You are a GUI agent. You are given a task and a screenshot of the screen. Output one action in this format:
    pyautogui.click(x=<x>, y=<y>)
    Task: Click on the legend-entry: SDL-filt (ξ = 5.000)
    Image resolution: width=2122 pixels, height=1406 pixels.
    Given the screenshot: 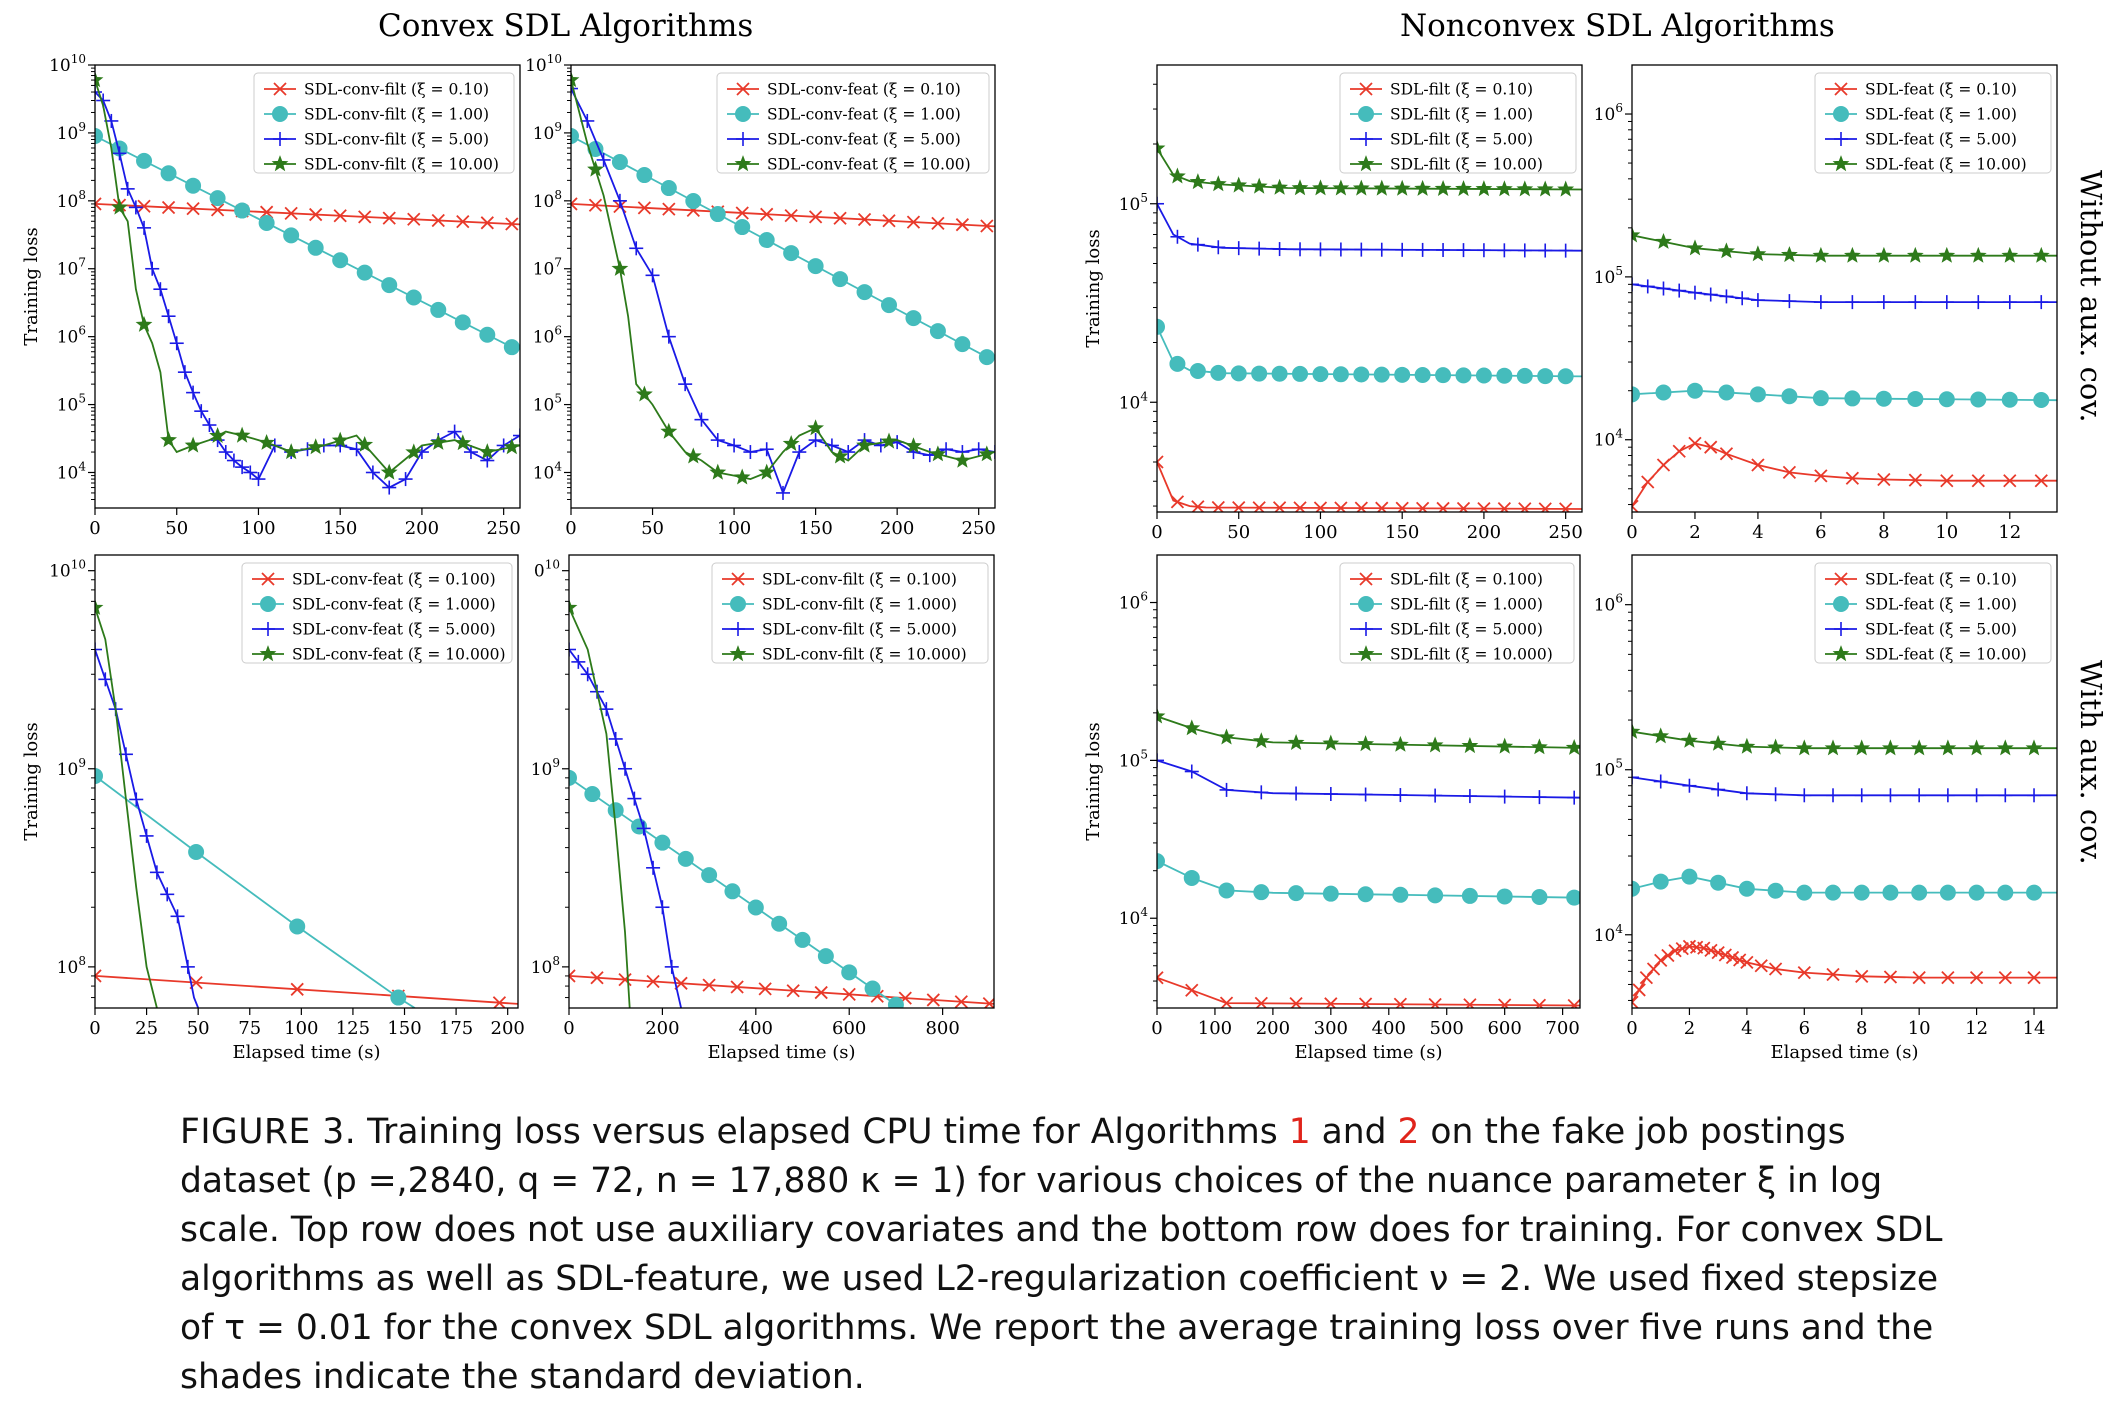 What is the action you would take?
    pyautogui.click(x=1446, y=630)
    